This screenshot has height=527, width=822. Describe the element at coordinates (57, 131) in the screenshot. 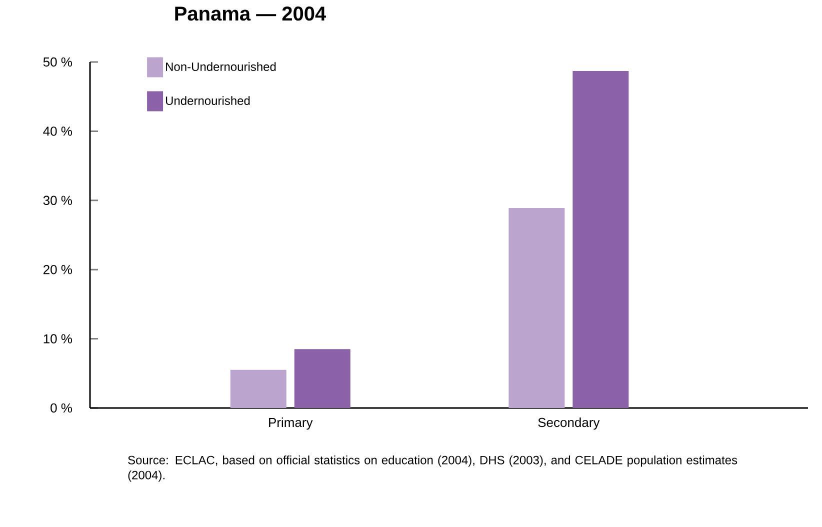

I see `y-tick-label: 40 %` at that location.